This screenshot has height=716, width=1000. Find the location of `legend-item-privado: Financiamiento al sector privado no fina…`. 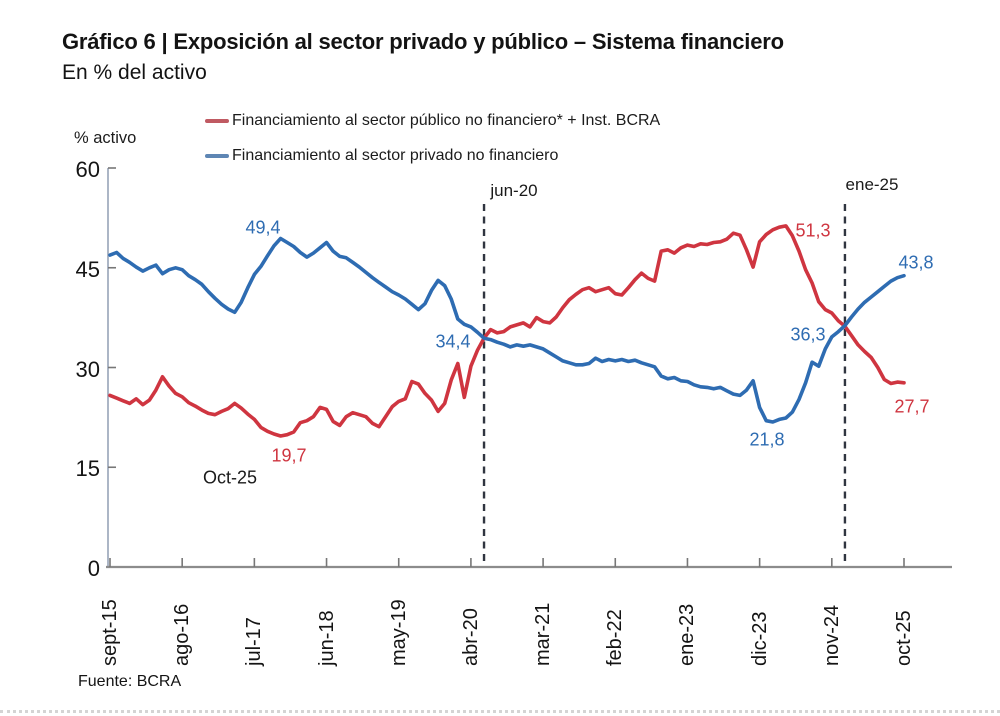

legend-item-privado: Financiamiento al sector privado no fina… is located at coordinates (432, 156).